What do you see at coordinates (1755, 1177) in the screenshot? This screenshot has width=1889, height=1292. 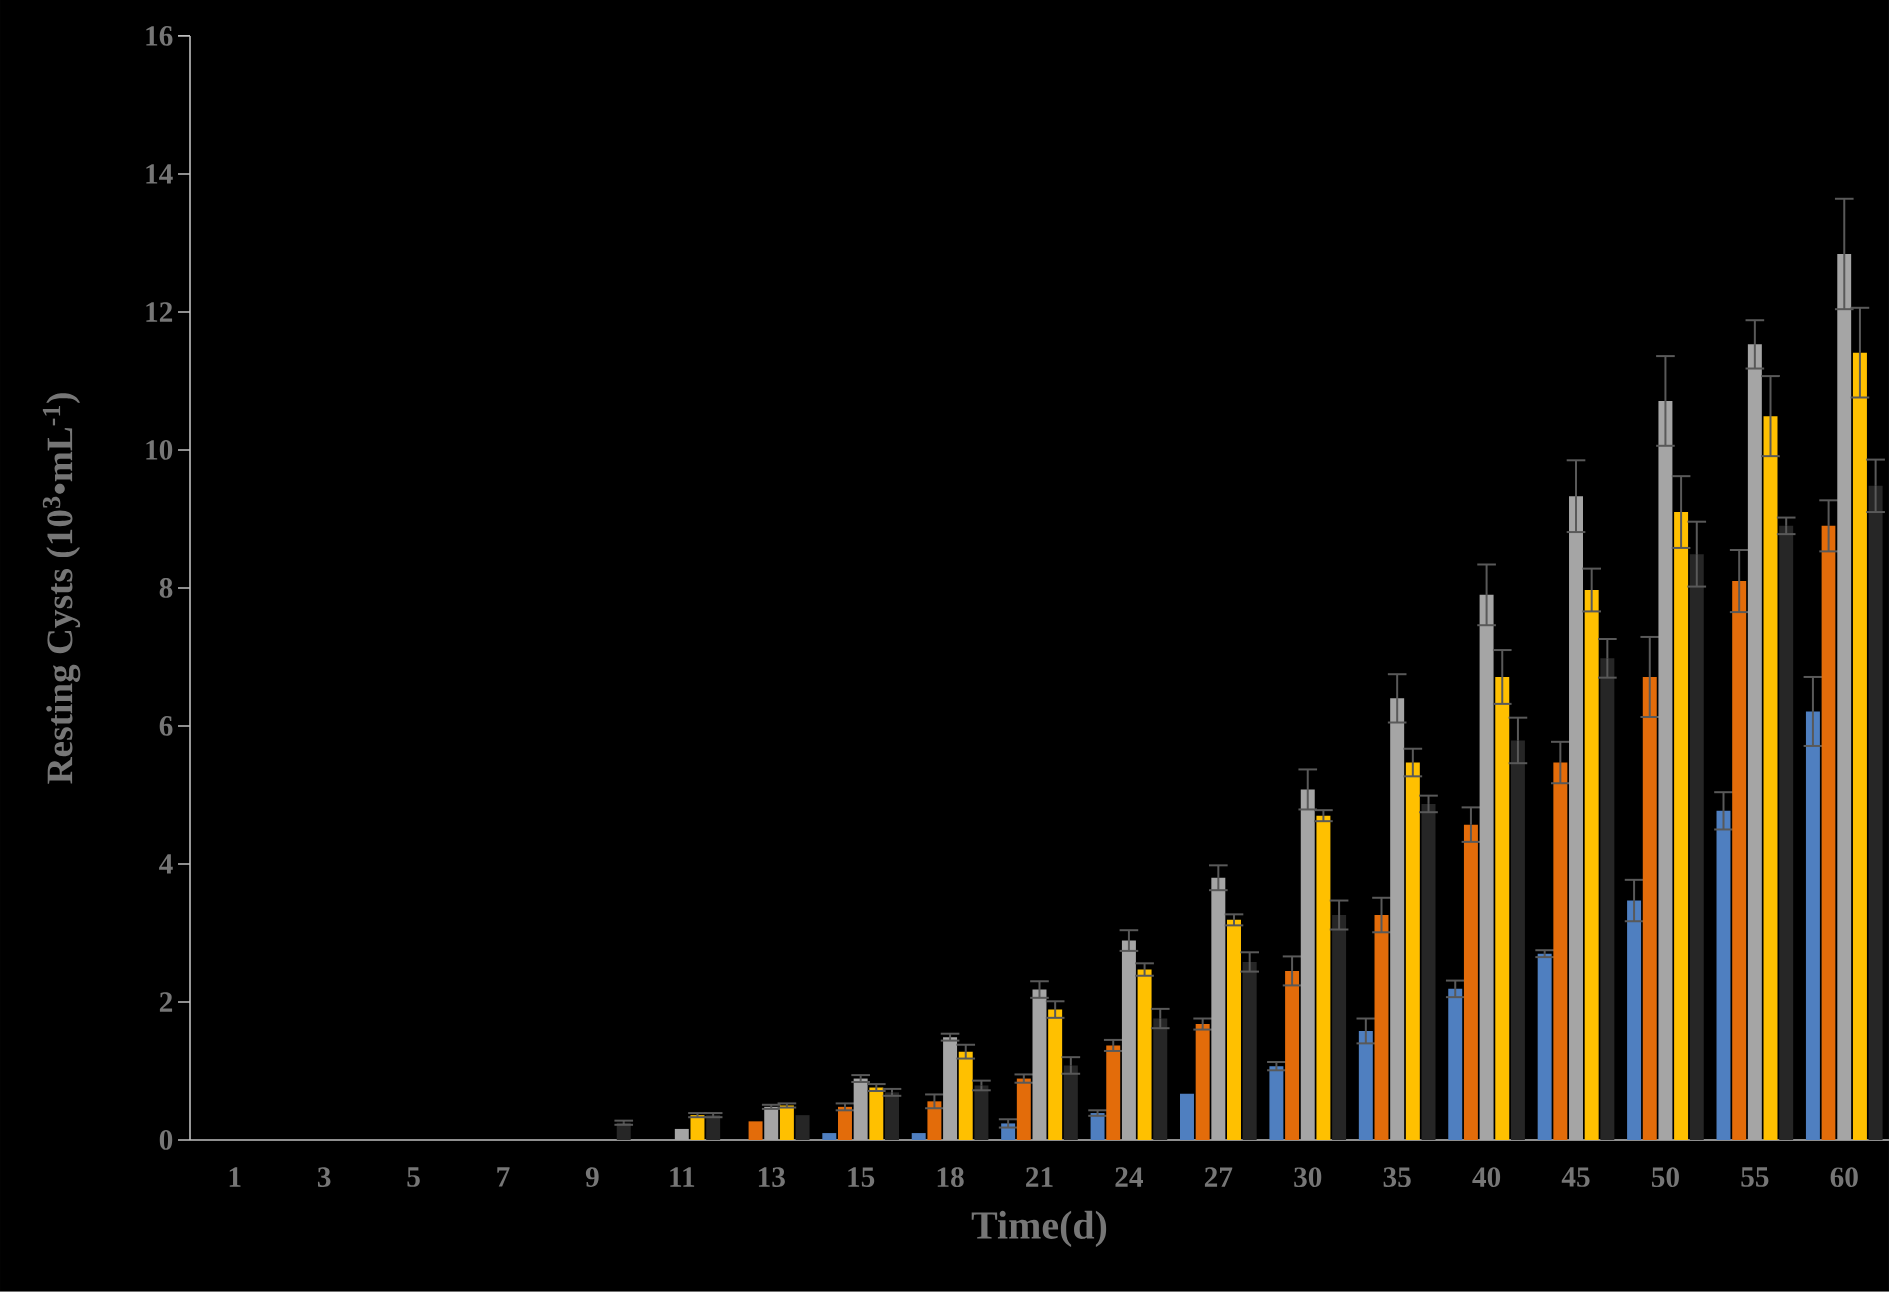 I see `x-tick-label: 55` at bounding box center [1755, 1177].